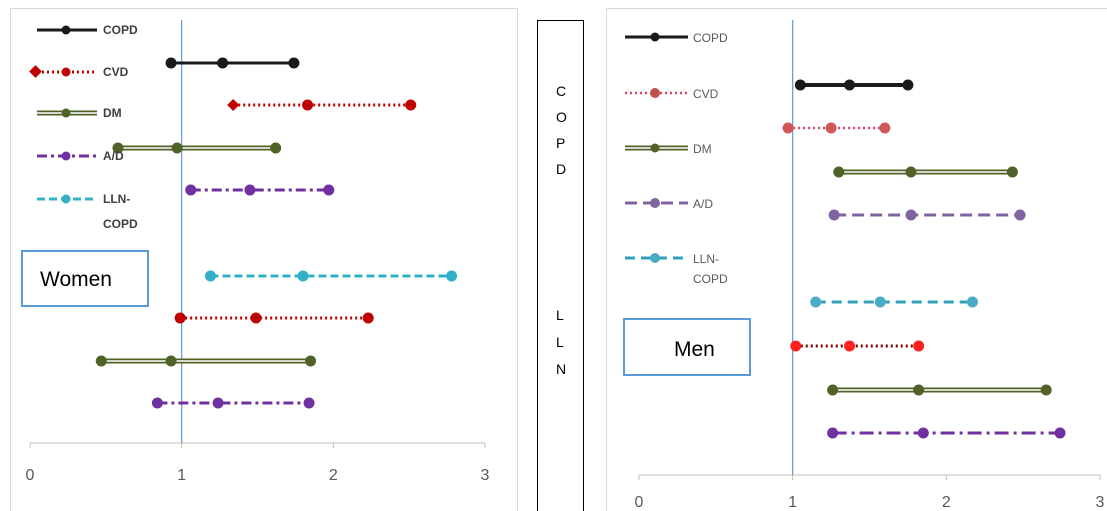 The image size is (1107, 511). I want to click on women-ci-low-marker-copd, so click(171, 63).